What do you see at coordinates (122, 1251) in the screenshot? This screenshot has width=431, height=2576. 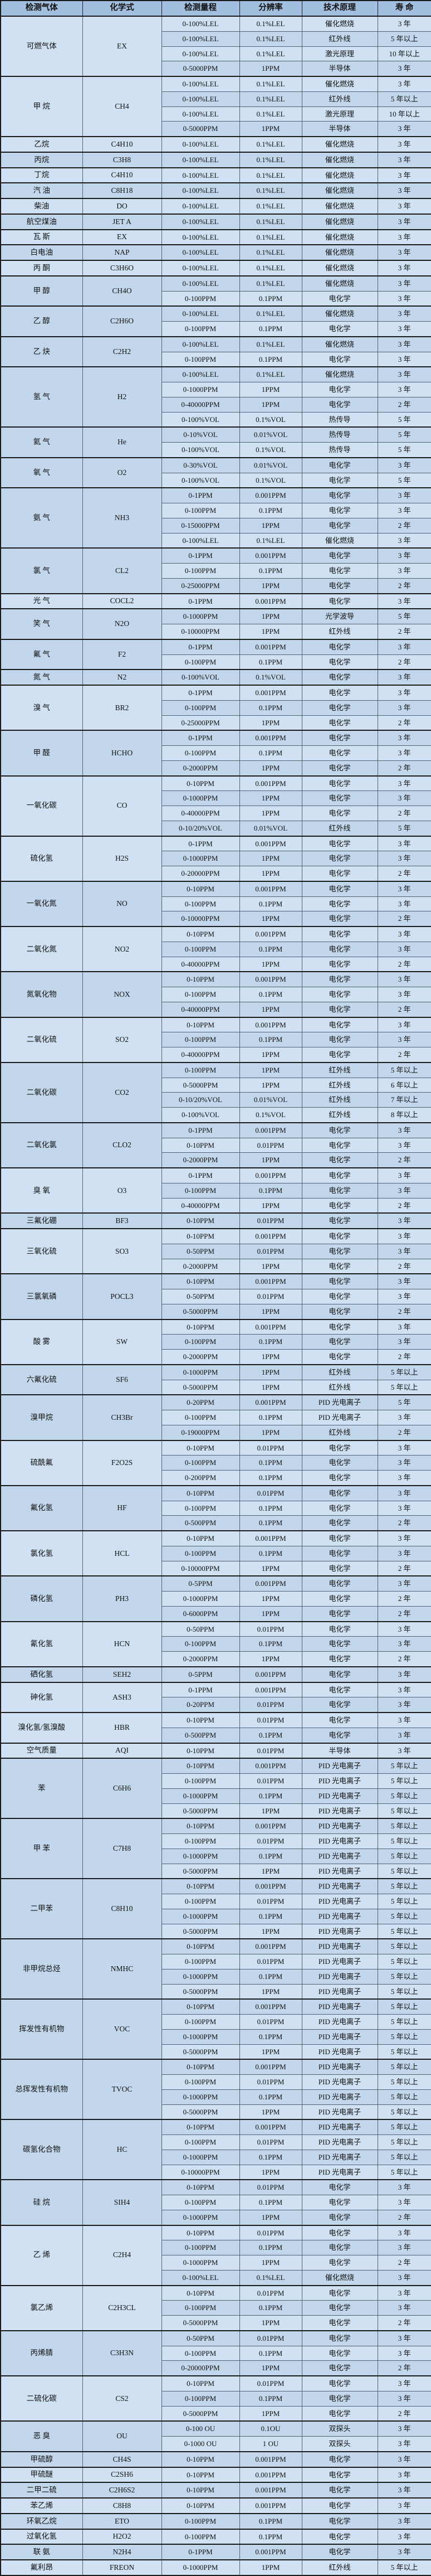 I see `formula-cell: SO3` at bounding box center [122, 1251].